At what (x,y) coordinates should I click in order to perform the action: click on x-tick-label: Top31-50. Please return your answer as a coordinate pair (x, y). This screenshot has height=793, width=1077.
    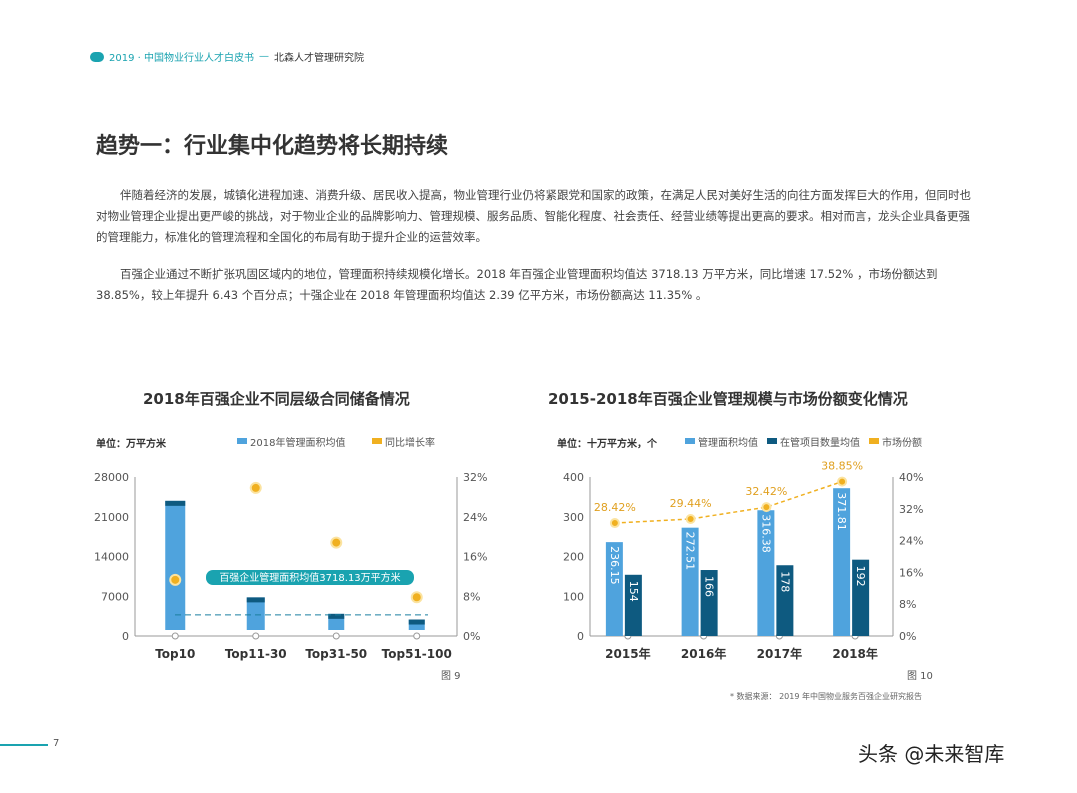
    Looking at the image, I should click on (336, 654).